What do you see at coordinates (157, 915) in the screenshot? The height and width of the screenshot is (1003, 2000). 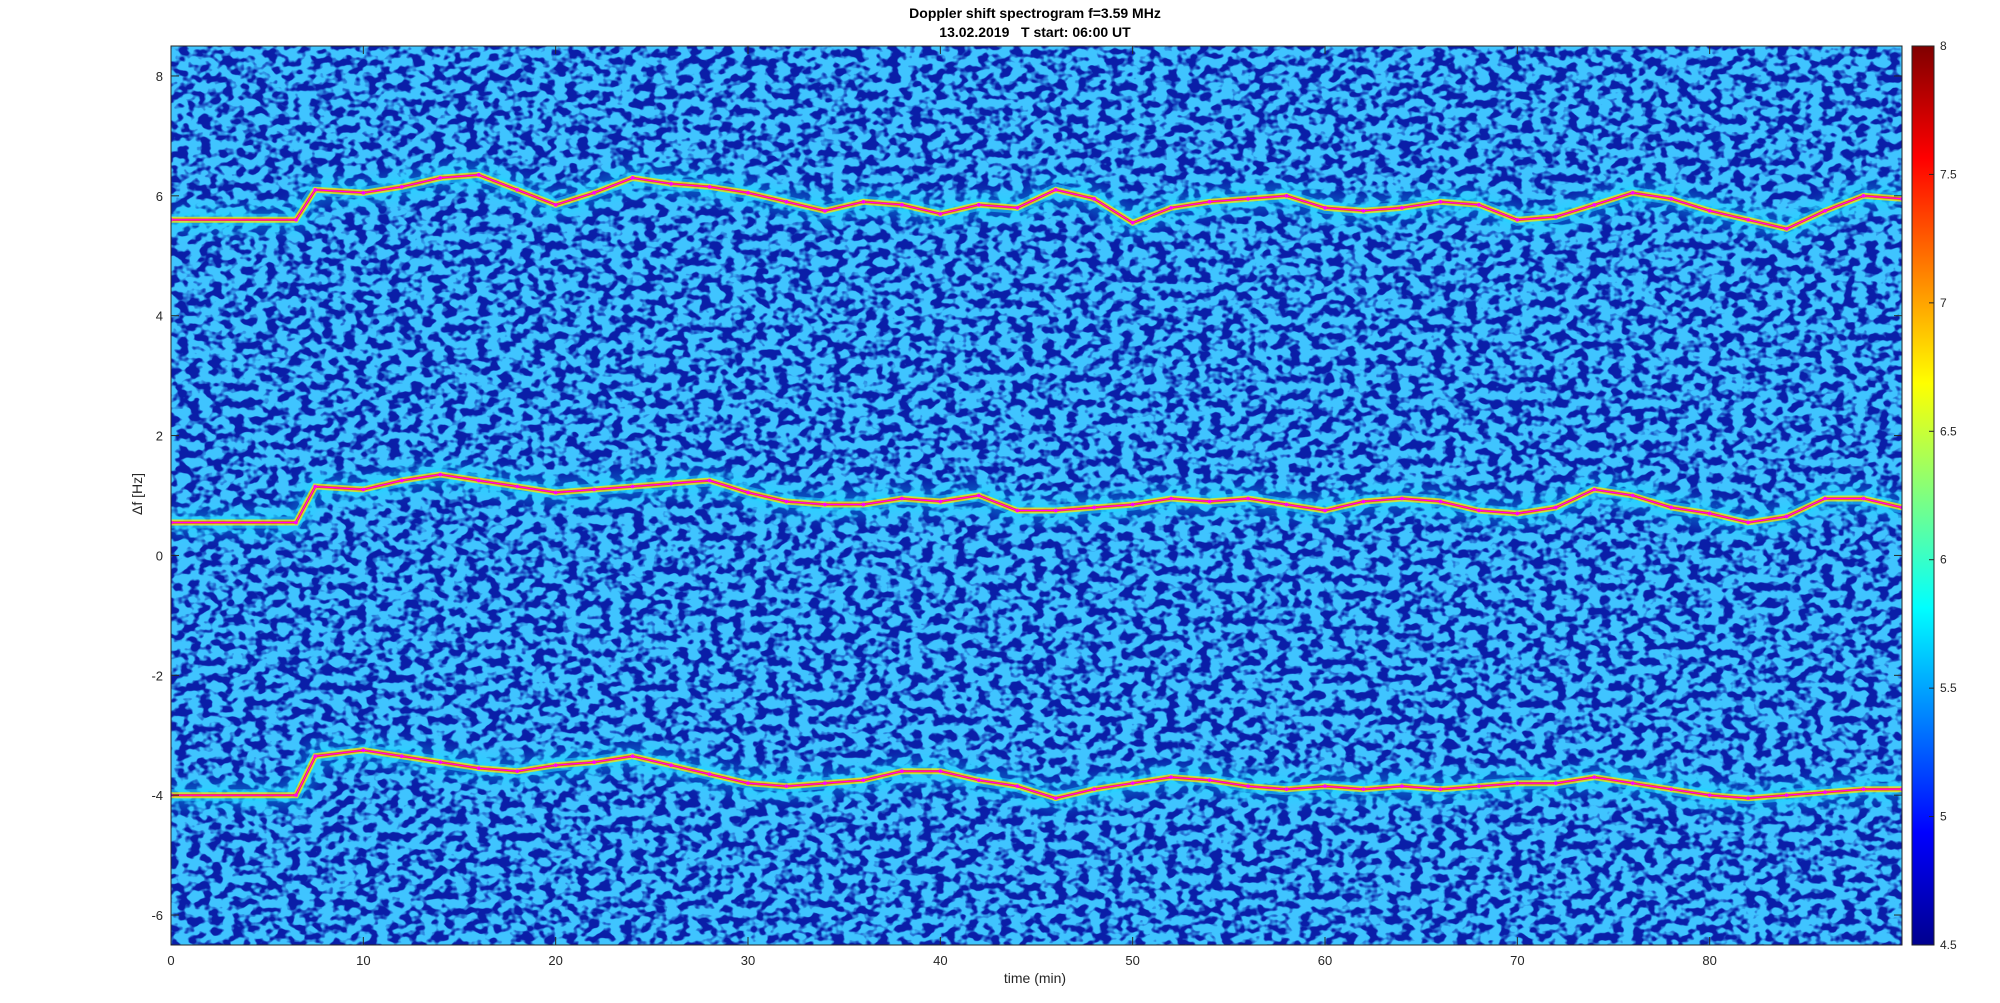 I see `y-tick-label: -6` at bounding box center [157, 915].